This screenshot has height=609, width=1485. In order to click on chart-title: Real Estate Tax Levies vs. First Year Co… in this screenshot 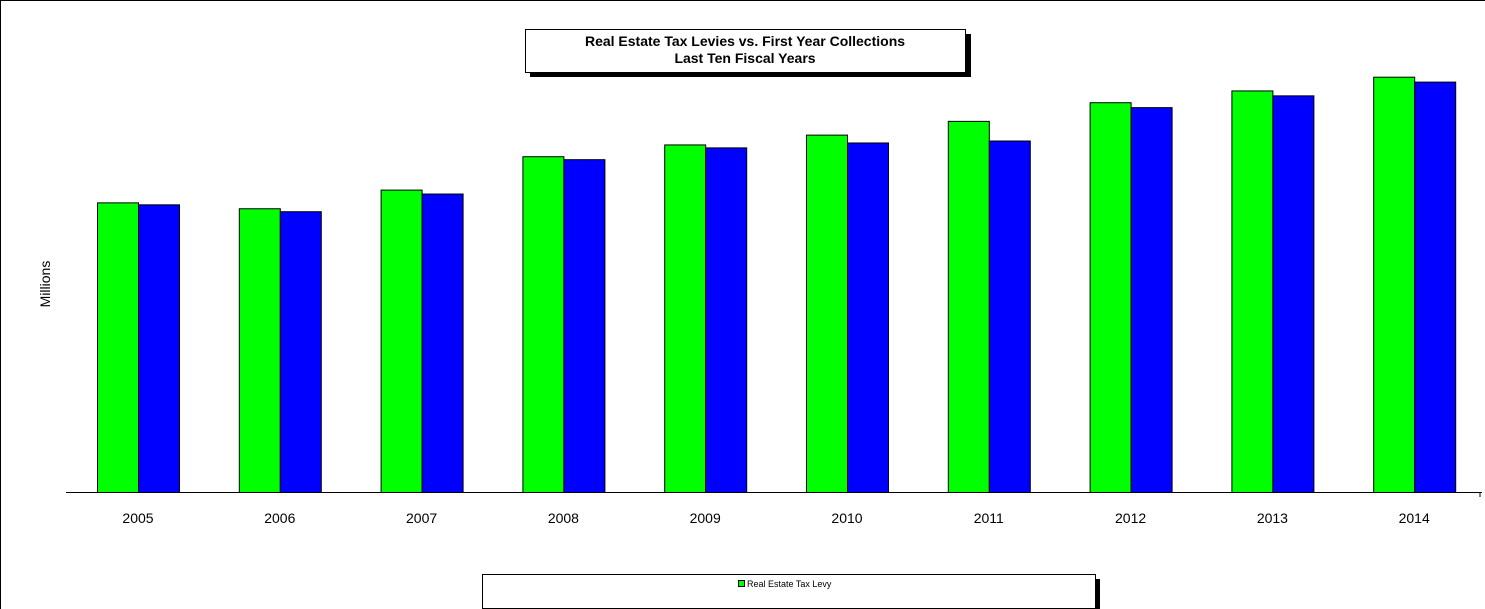, I will do `click(745, 41)`.